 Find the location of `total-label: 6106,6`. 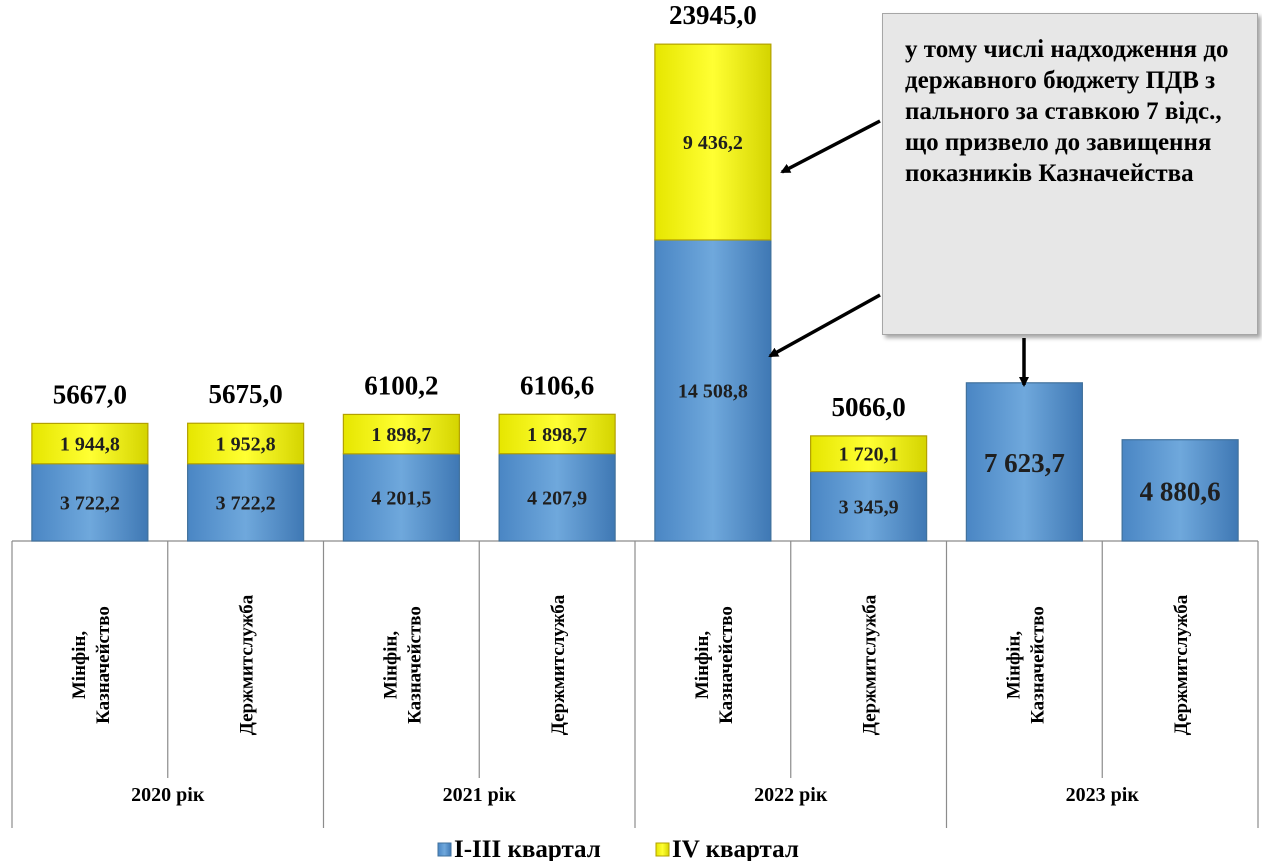

total-label: 6106,6 is located at coordinates (557, 385).